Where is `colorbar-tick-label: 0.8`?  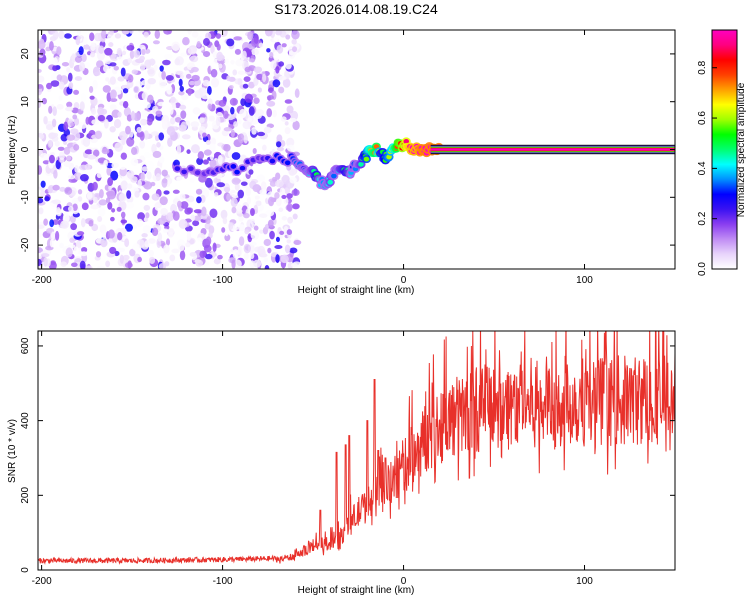 colorbar-tick-label: 0.8 is located at coordinates (702, 67).